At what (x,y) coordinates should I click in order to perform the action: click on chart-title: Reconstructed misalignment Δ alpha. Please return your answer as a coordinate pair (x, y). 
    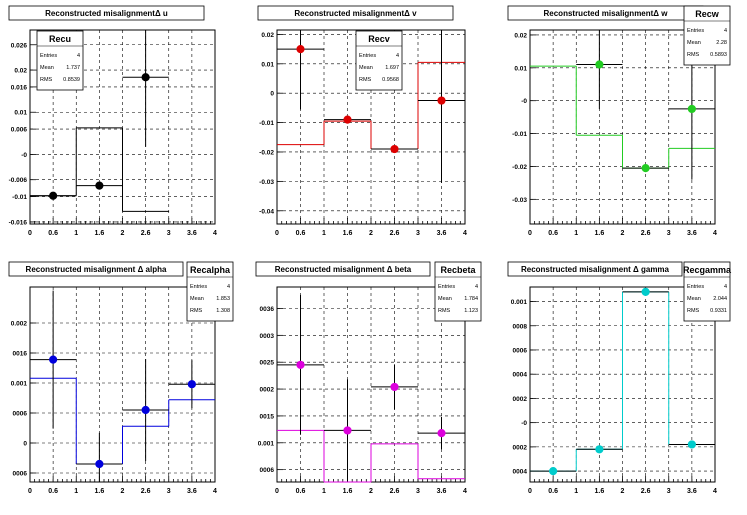
    Looking at the image, I should click on (96, 269).